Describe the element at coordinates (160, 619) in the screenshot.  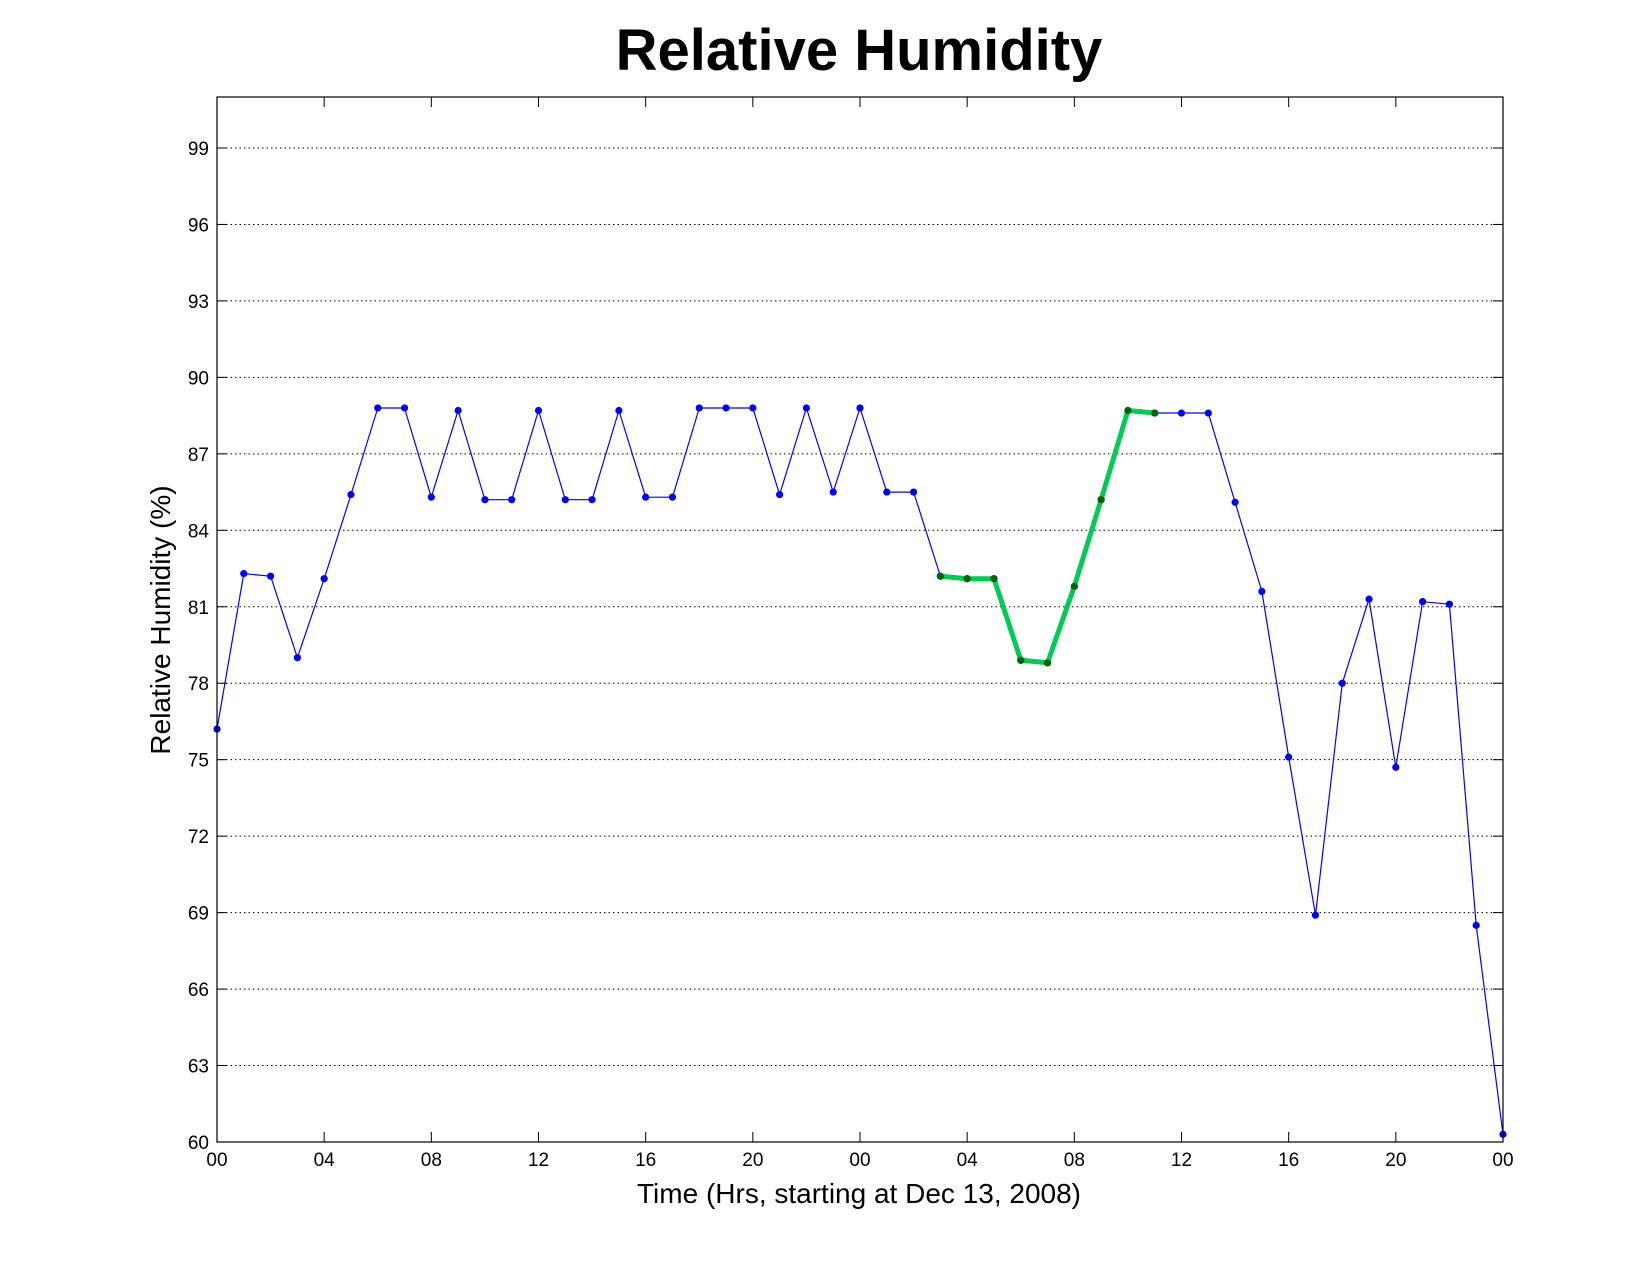
I see `y-axis-label: Relative Humidity (%)` at that location.